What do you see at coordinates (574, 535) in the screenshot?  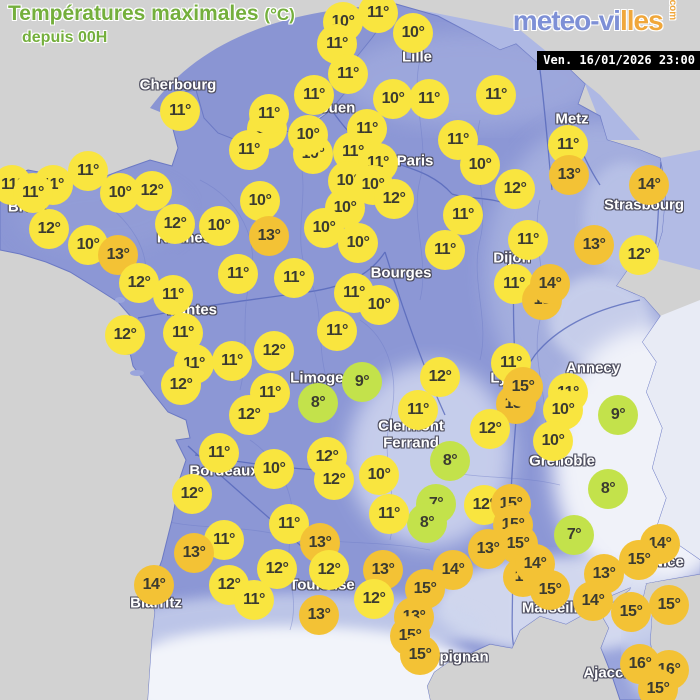 I see `temp-bubble: 7°` at bounding box center [574, 535].